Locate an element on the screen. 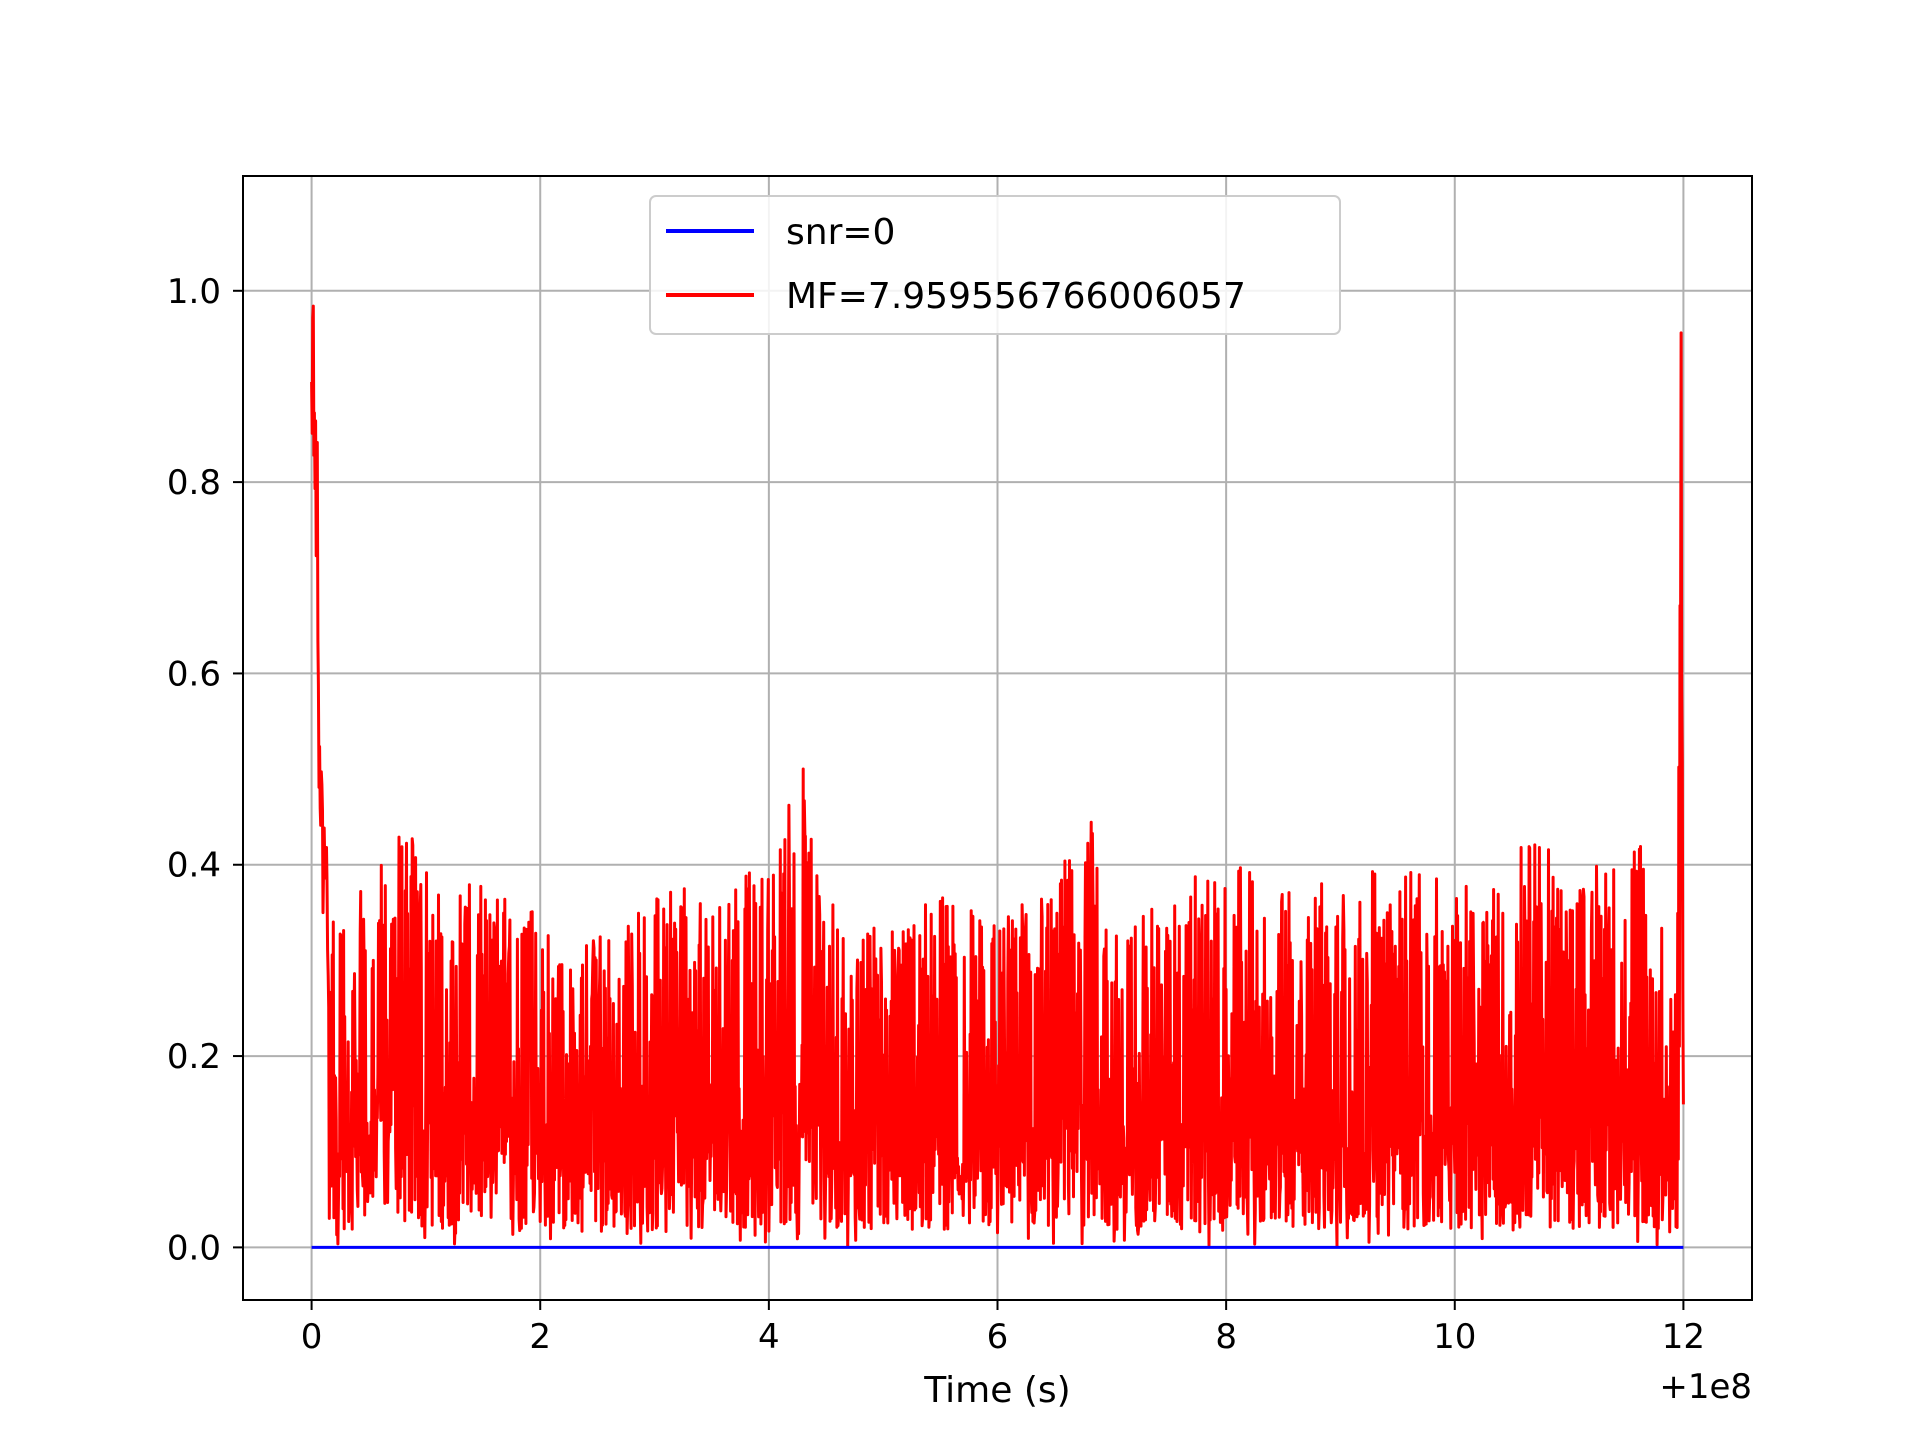 This screenshot has width=1920, height=1440. legend-box is located at coordinates (995, 265).